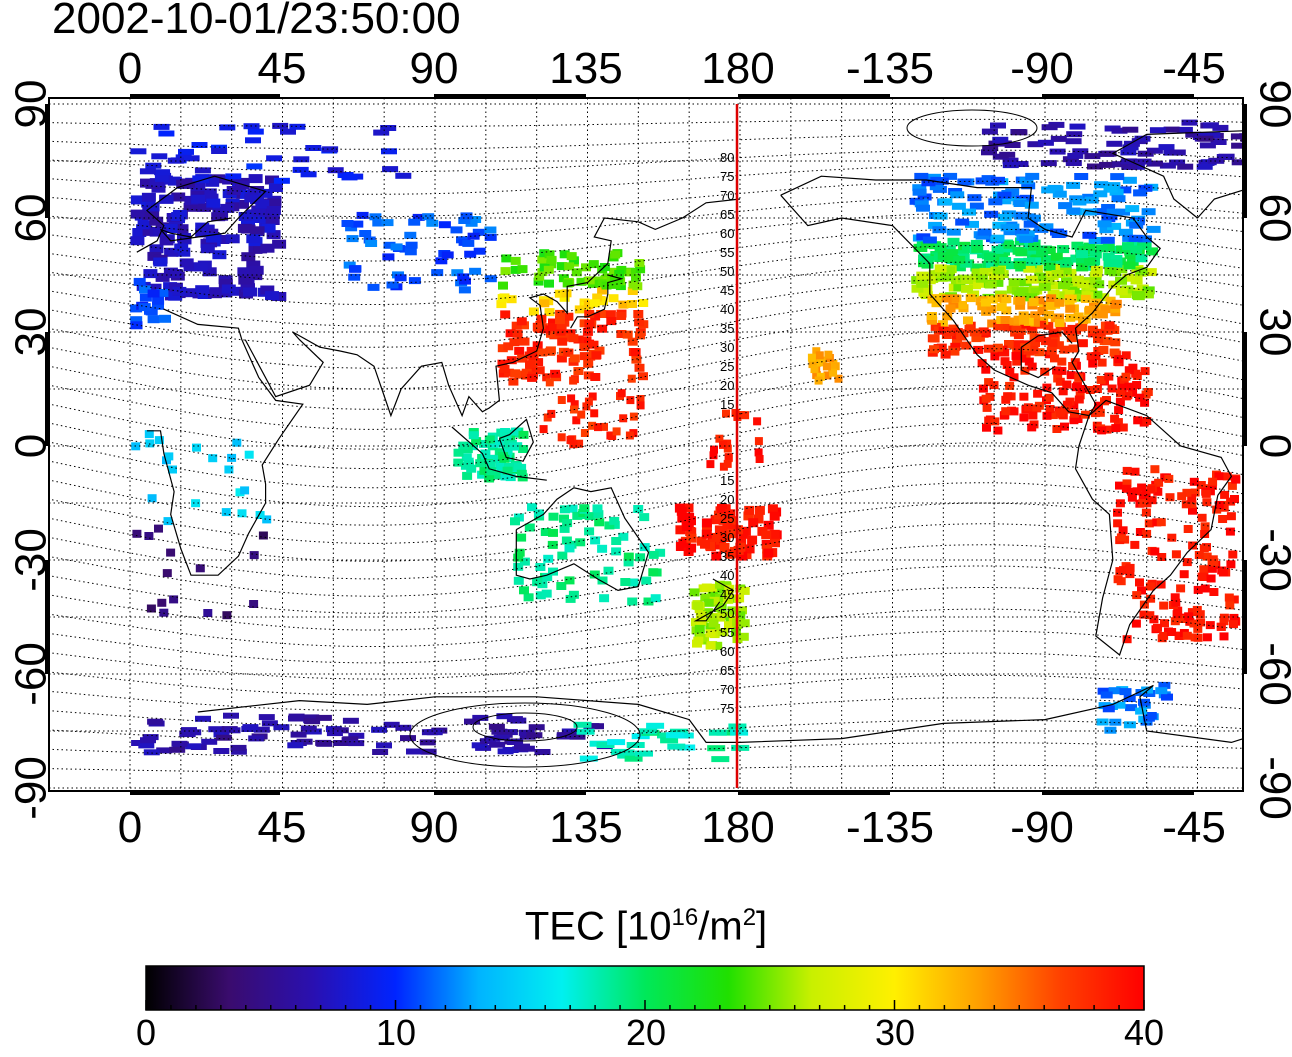 Image resolution: width=1292 pixels, height=1057 pixels. What do you see at coordinates (492, 308) in the screenshot?
I see `coastline` at bounding box center [492, 308].